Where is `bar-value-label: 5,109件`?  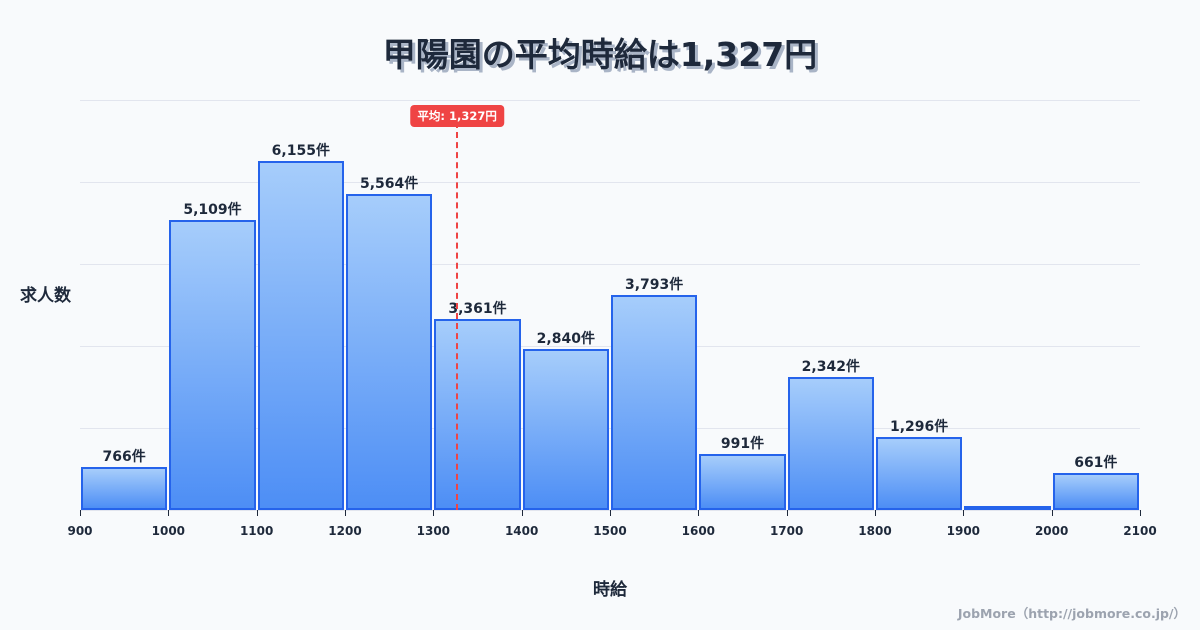
bar-value-label: 5,109件 is located at coordinates (212, 210).